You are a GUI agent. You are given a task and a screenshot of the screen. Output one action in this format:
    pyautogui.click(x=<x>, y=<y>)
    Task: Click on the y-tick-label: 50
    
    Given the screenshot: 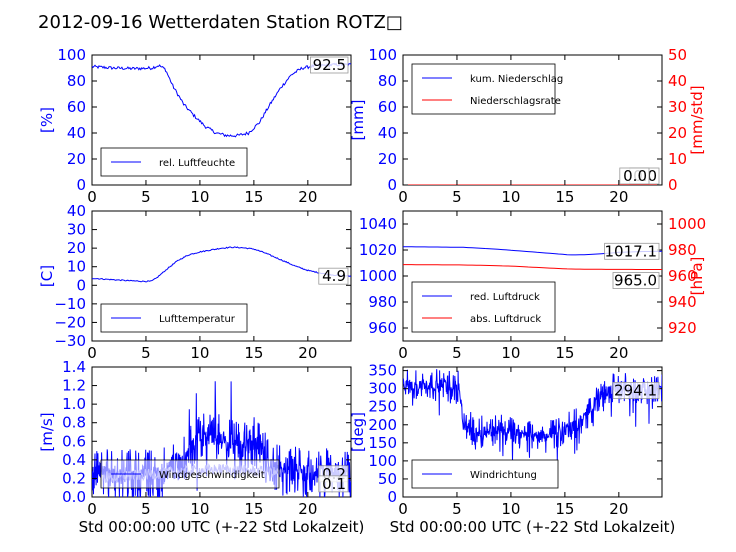 What is the action you would take?
    pyautogui.click(x=387, y=479)
    